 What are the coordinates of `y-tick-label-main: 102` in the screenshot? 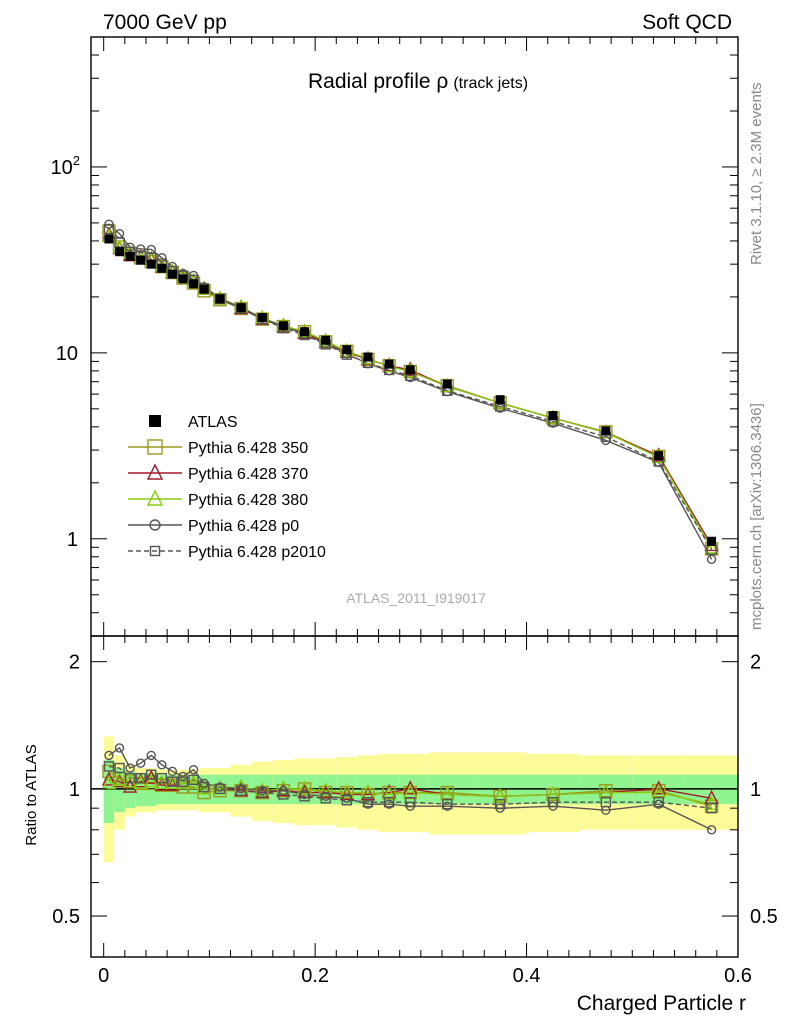 It's located at (65, 166).